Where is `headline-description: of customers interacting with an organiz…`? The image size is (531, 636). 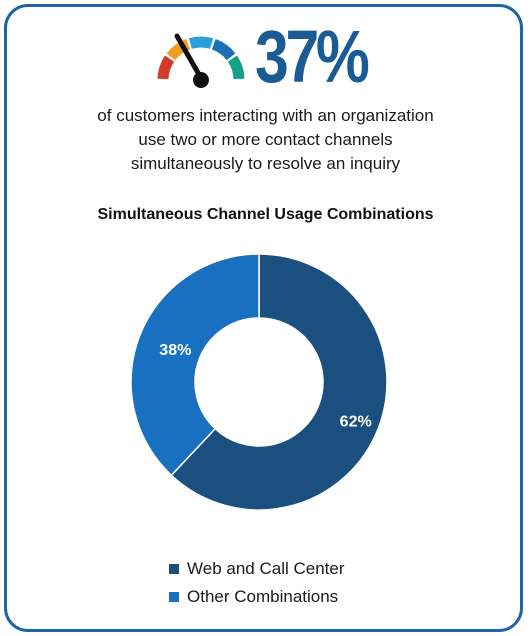 headline-description: of customers interacting with an organiz… is located at coordinates (265, 140).